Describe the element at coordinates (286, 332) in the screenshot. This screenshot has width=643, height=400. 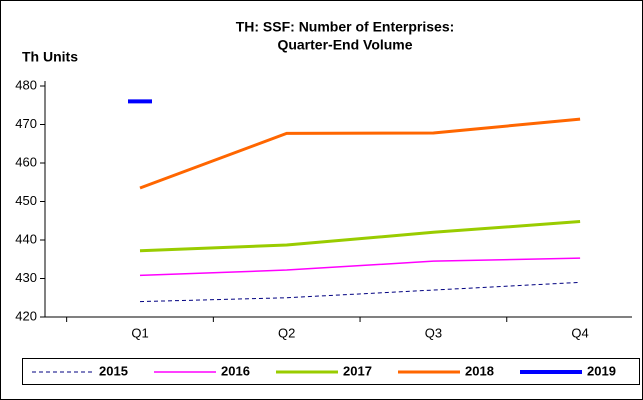
I see `x-tick-label: Q2` at that location.